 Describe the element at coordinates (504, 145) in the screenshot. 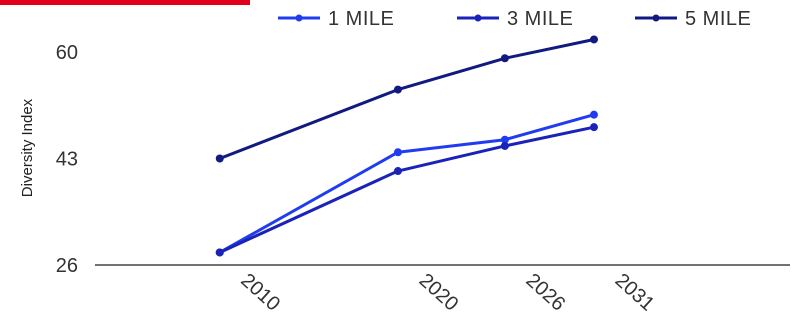

I see `data-point-3-mile-2026` at that location.